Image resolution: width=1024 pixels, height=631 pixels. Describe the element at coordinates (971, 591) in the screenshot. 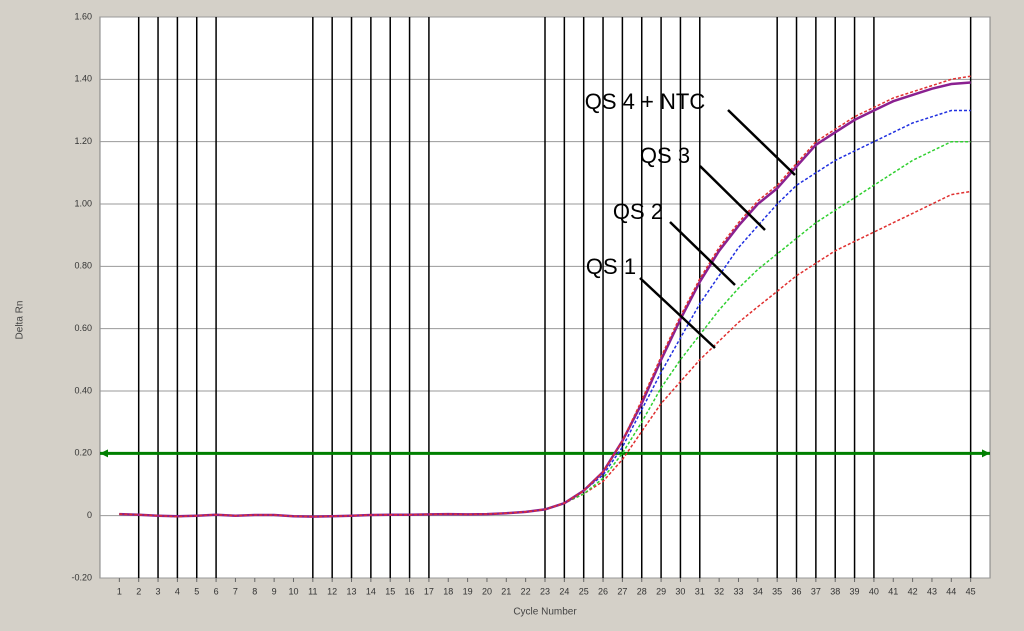

I see `x-tick-label: 45` at that location.